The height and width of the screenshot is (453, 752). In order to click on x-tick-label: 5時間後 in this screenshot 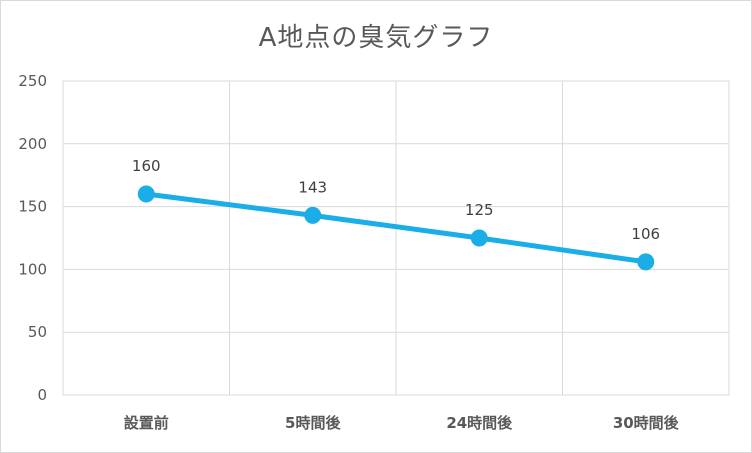, I will do `click(313, 423)`.